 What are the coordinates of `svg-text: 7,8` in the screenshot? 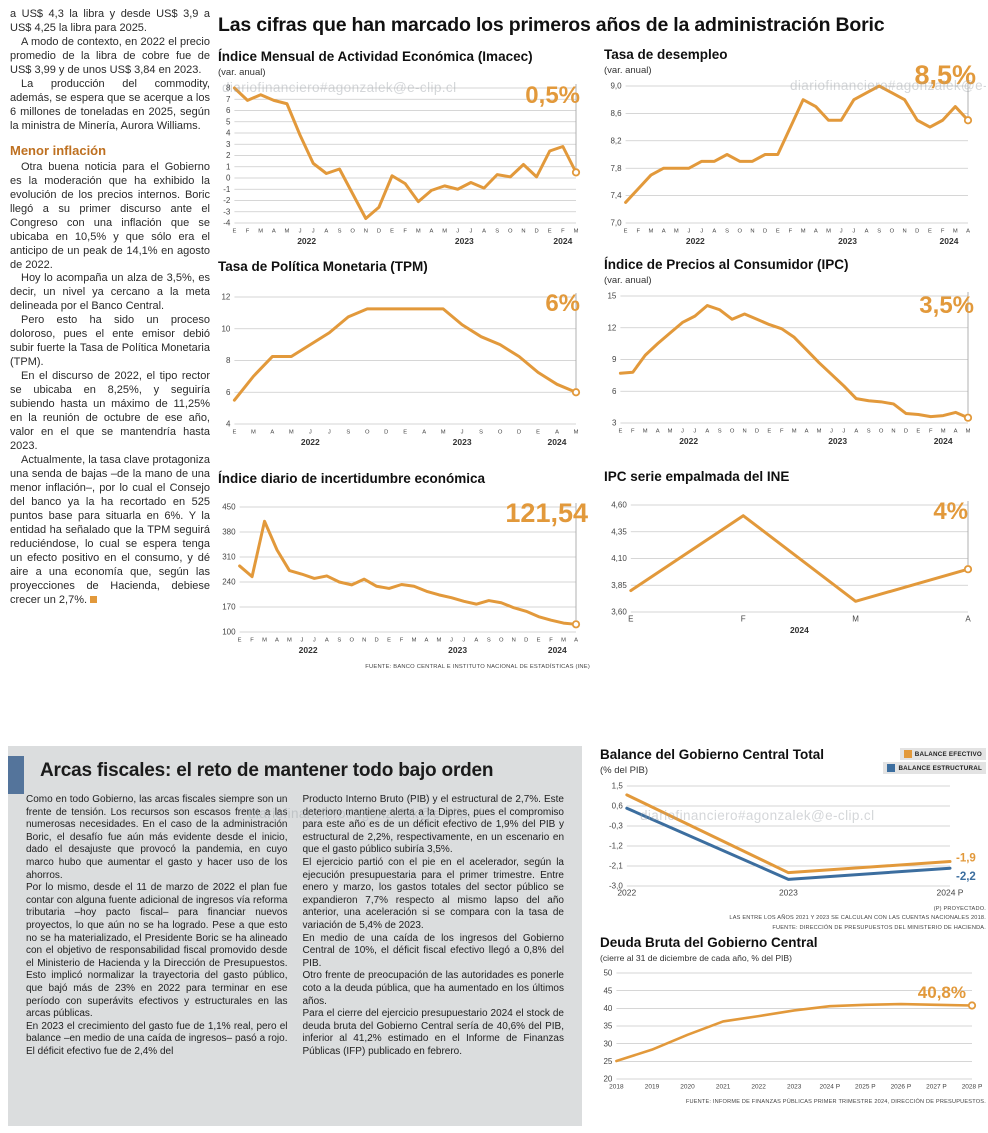 It's located at (616, 168).